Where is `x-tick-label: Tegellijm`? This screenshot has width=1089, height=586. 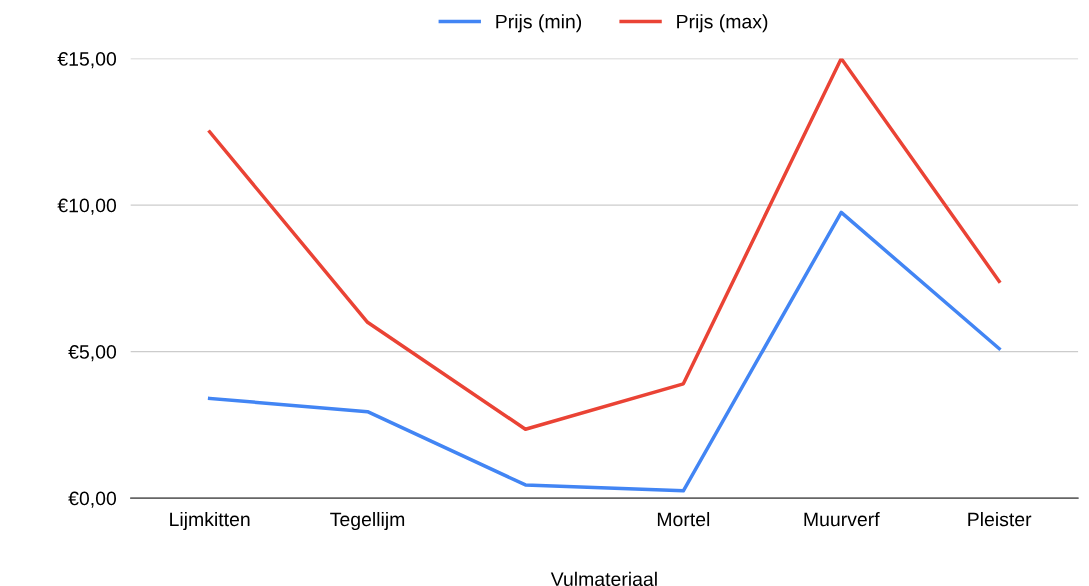
x-tick-label: Tegellijm is located at coordinates (367, 521).